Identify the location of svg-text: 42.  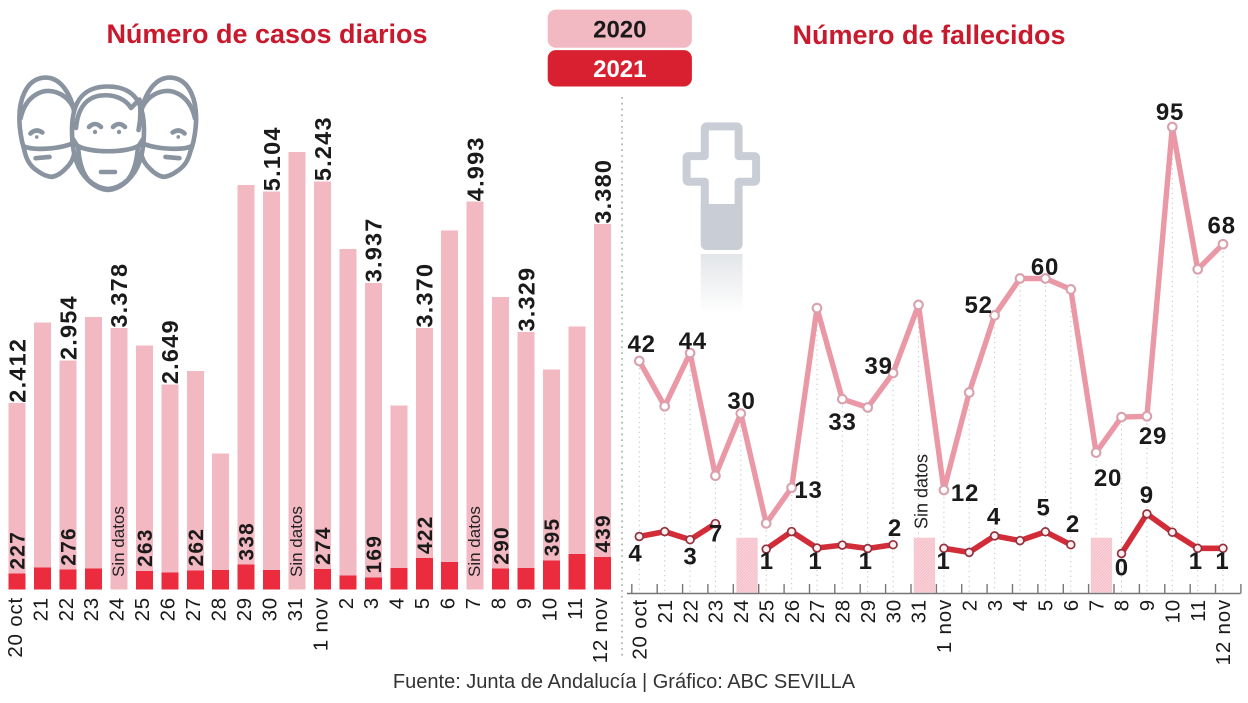
(641, 344).